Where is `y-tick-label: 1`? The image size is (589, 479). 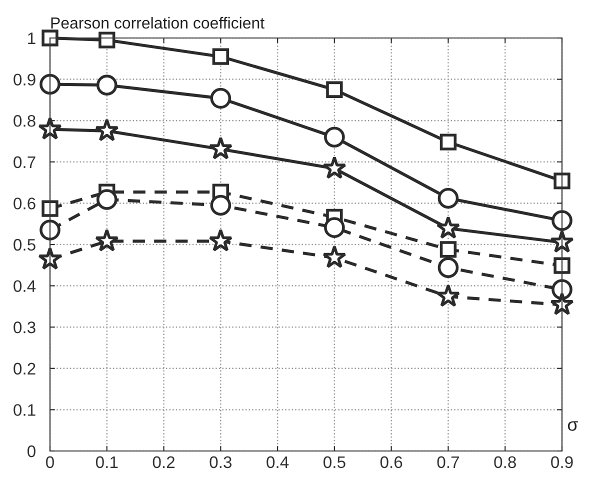
y-tick-label: 1 is located at coordinates (32, 38).